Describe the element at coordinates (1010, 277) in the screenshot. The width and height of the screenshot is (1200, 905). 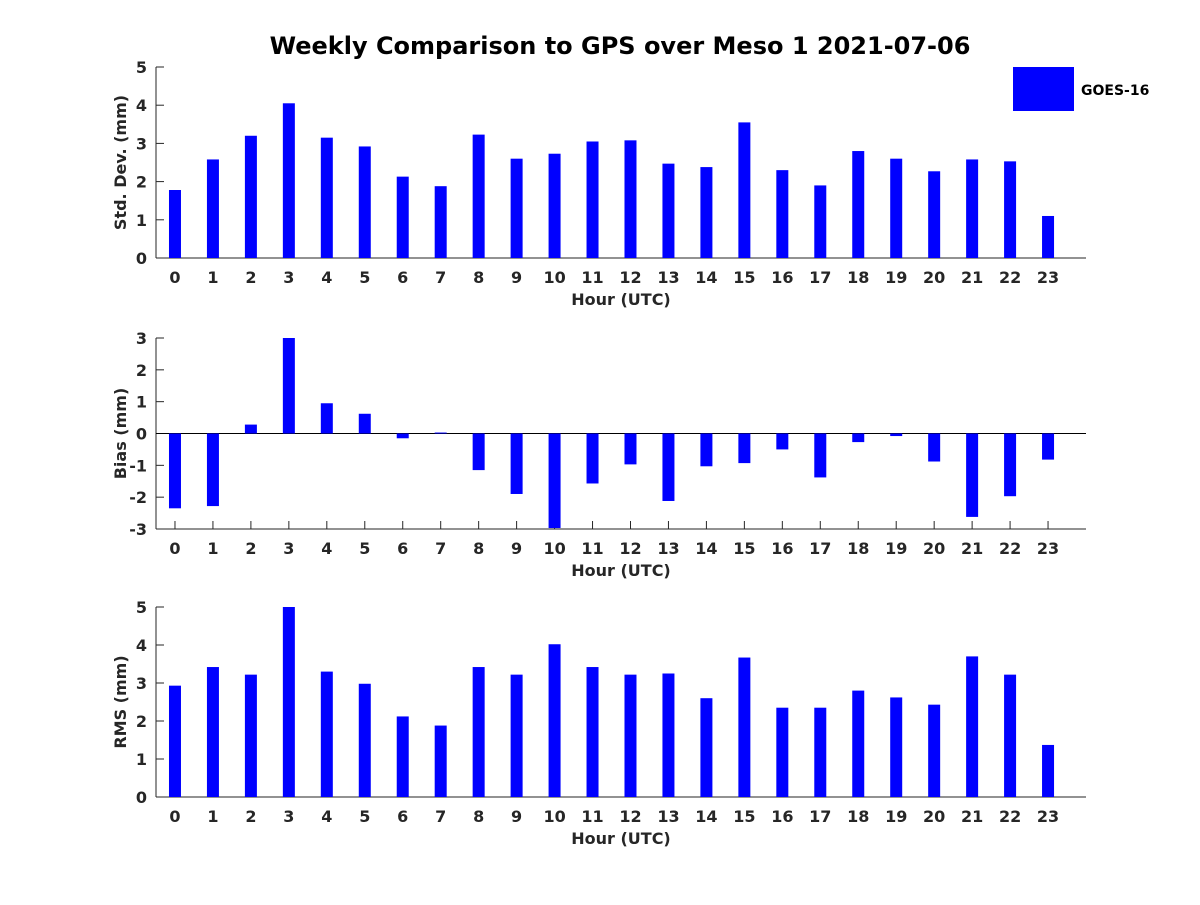
I see `std-xtick-label: 22` at that location.